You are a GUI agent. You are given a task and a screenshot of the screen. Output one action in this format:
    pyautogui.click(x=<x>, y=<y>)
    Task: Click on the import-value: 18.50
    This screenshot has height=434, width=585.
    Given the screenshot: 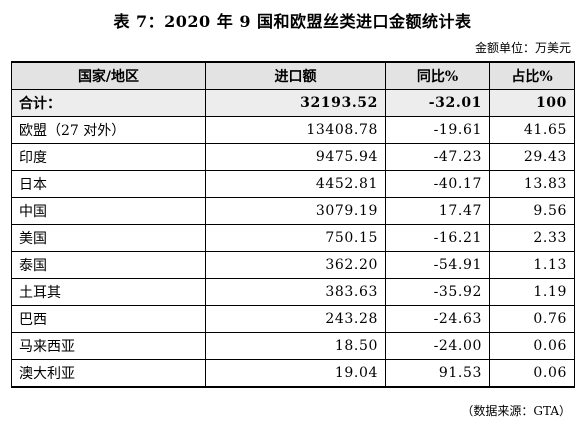 What is the action you would take?
    pyautogui.click(x=295, y=346)
    